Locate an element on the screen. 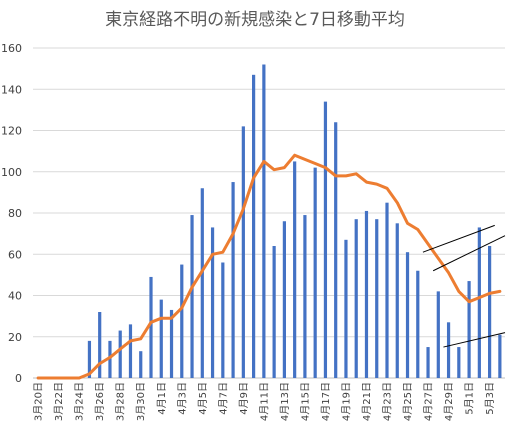 The image size is (510, 437). y-tick-label: 40 is located at coordinates (15, 296).